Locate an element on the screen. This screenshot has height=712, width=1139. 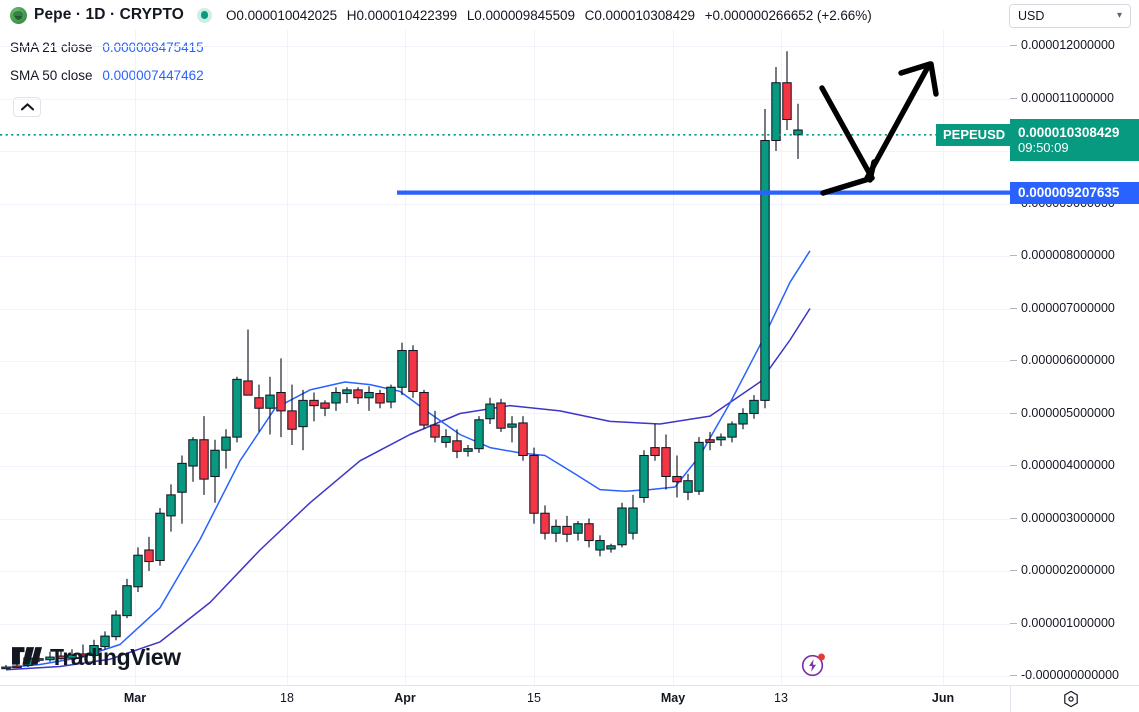
tick-label: 0.000001000000 is located at coordinates (1068, 622).